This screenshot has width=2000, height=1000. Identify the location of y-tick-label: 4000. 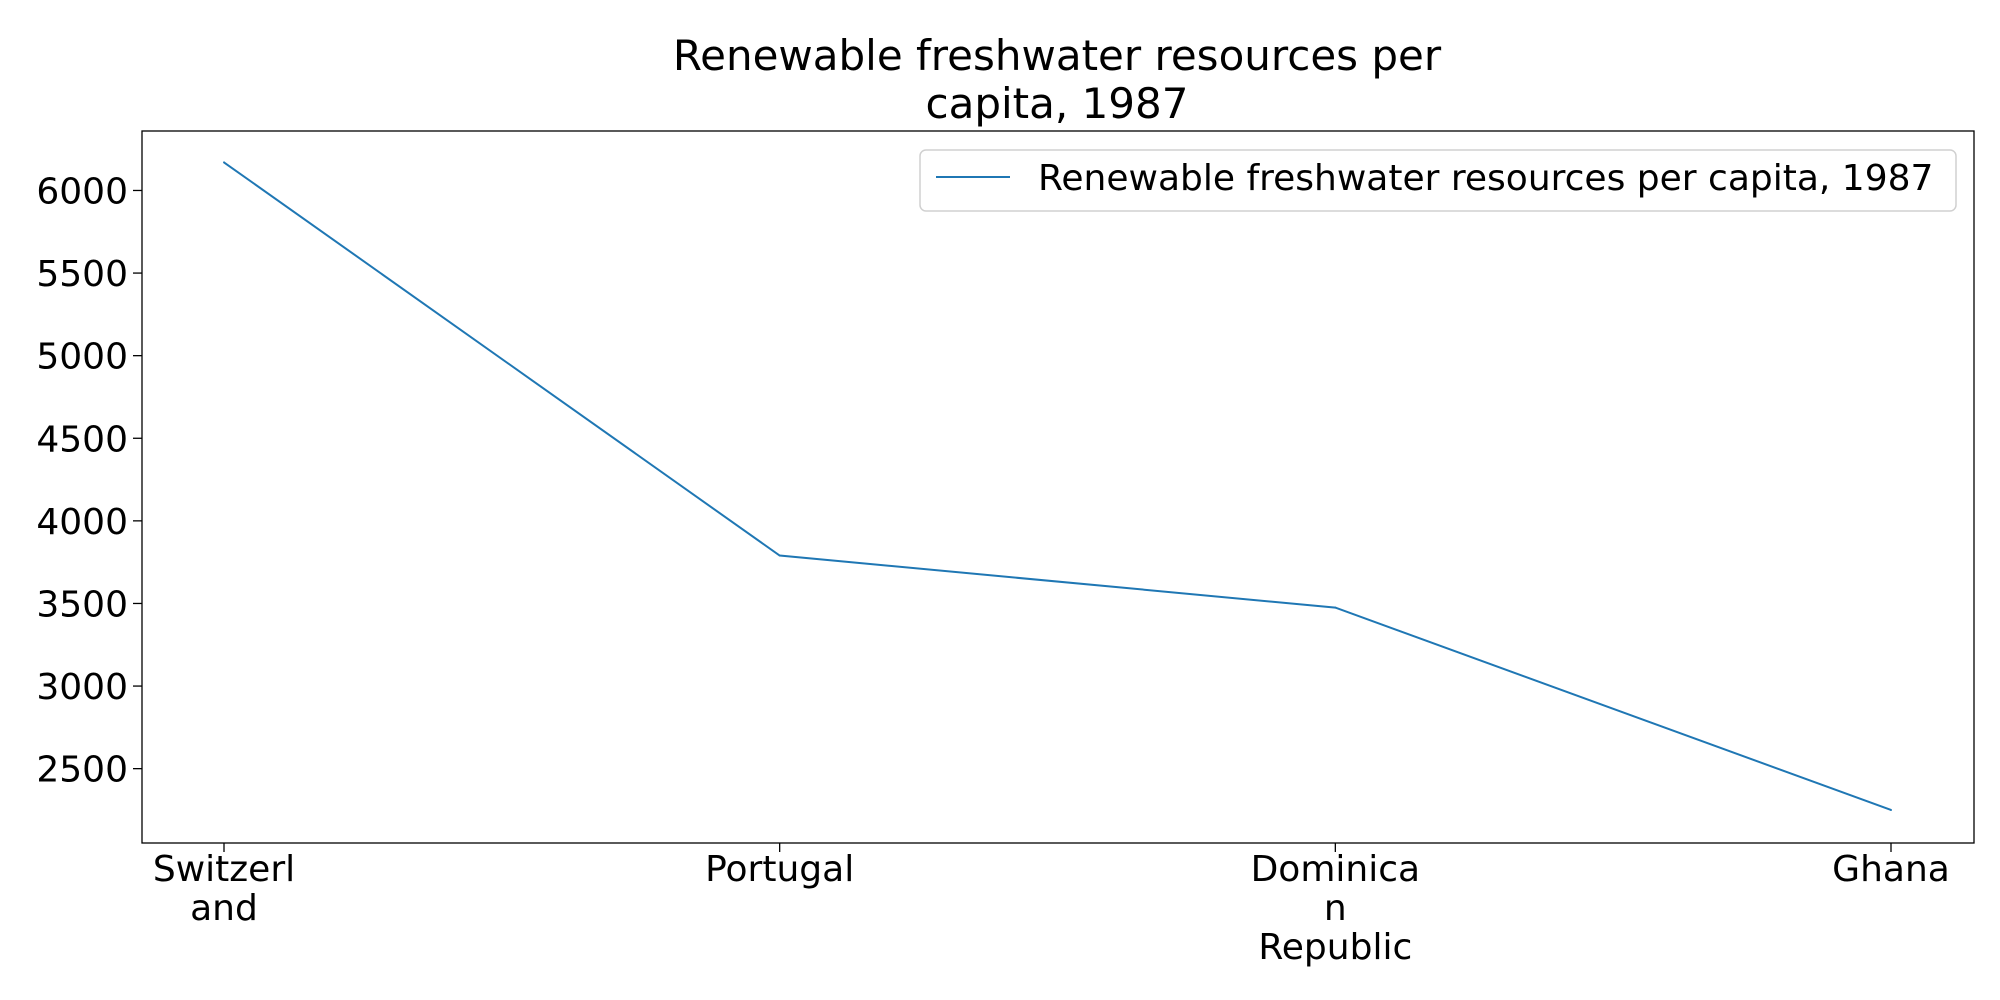
(82, 522).